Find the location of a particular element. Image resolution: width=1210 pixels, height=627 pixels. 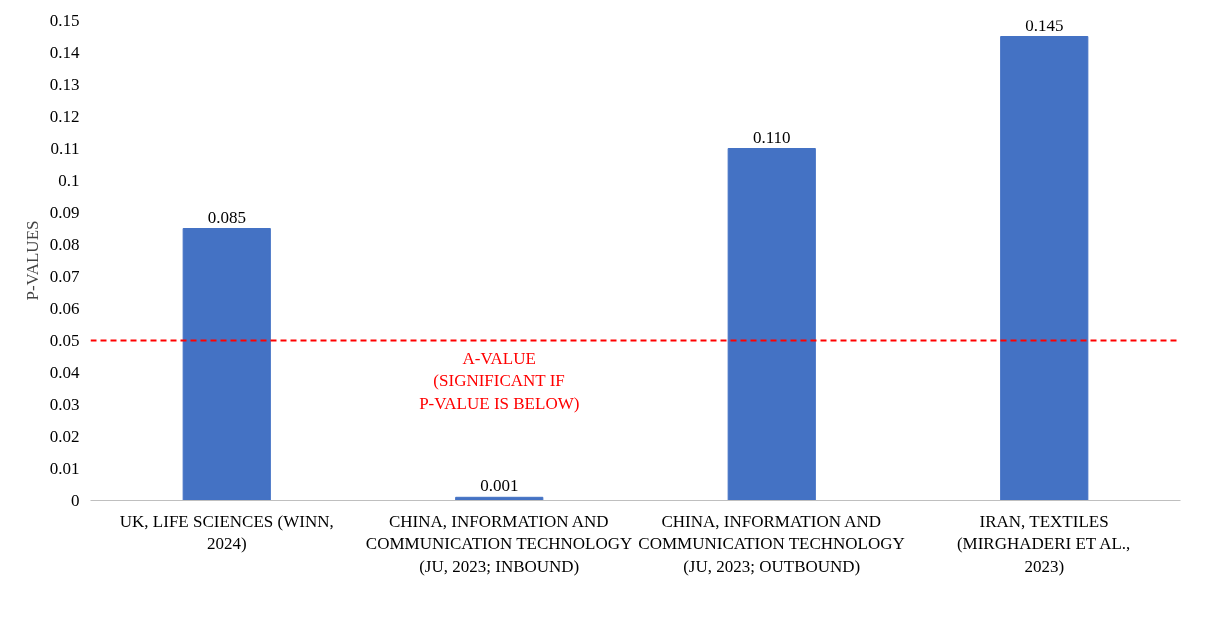

data-label: 0.110 is located at coordinates (771, 137).